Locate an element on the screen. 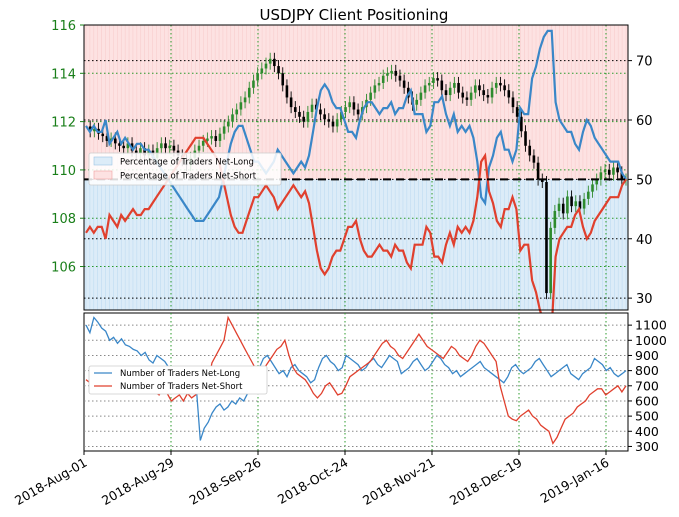 This screenshot has width=679, height=517. top-legend-box is located at coordinates (185, 169).